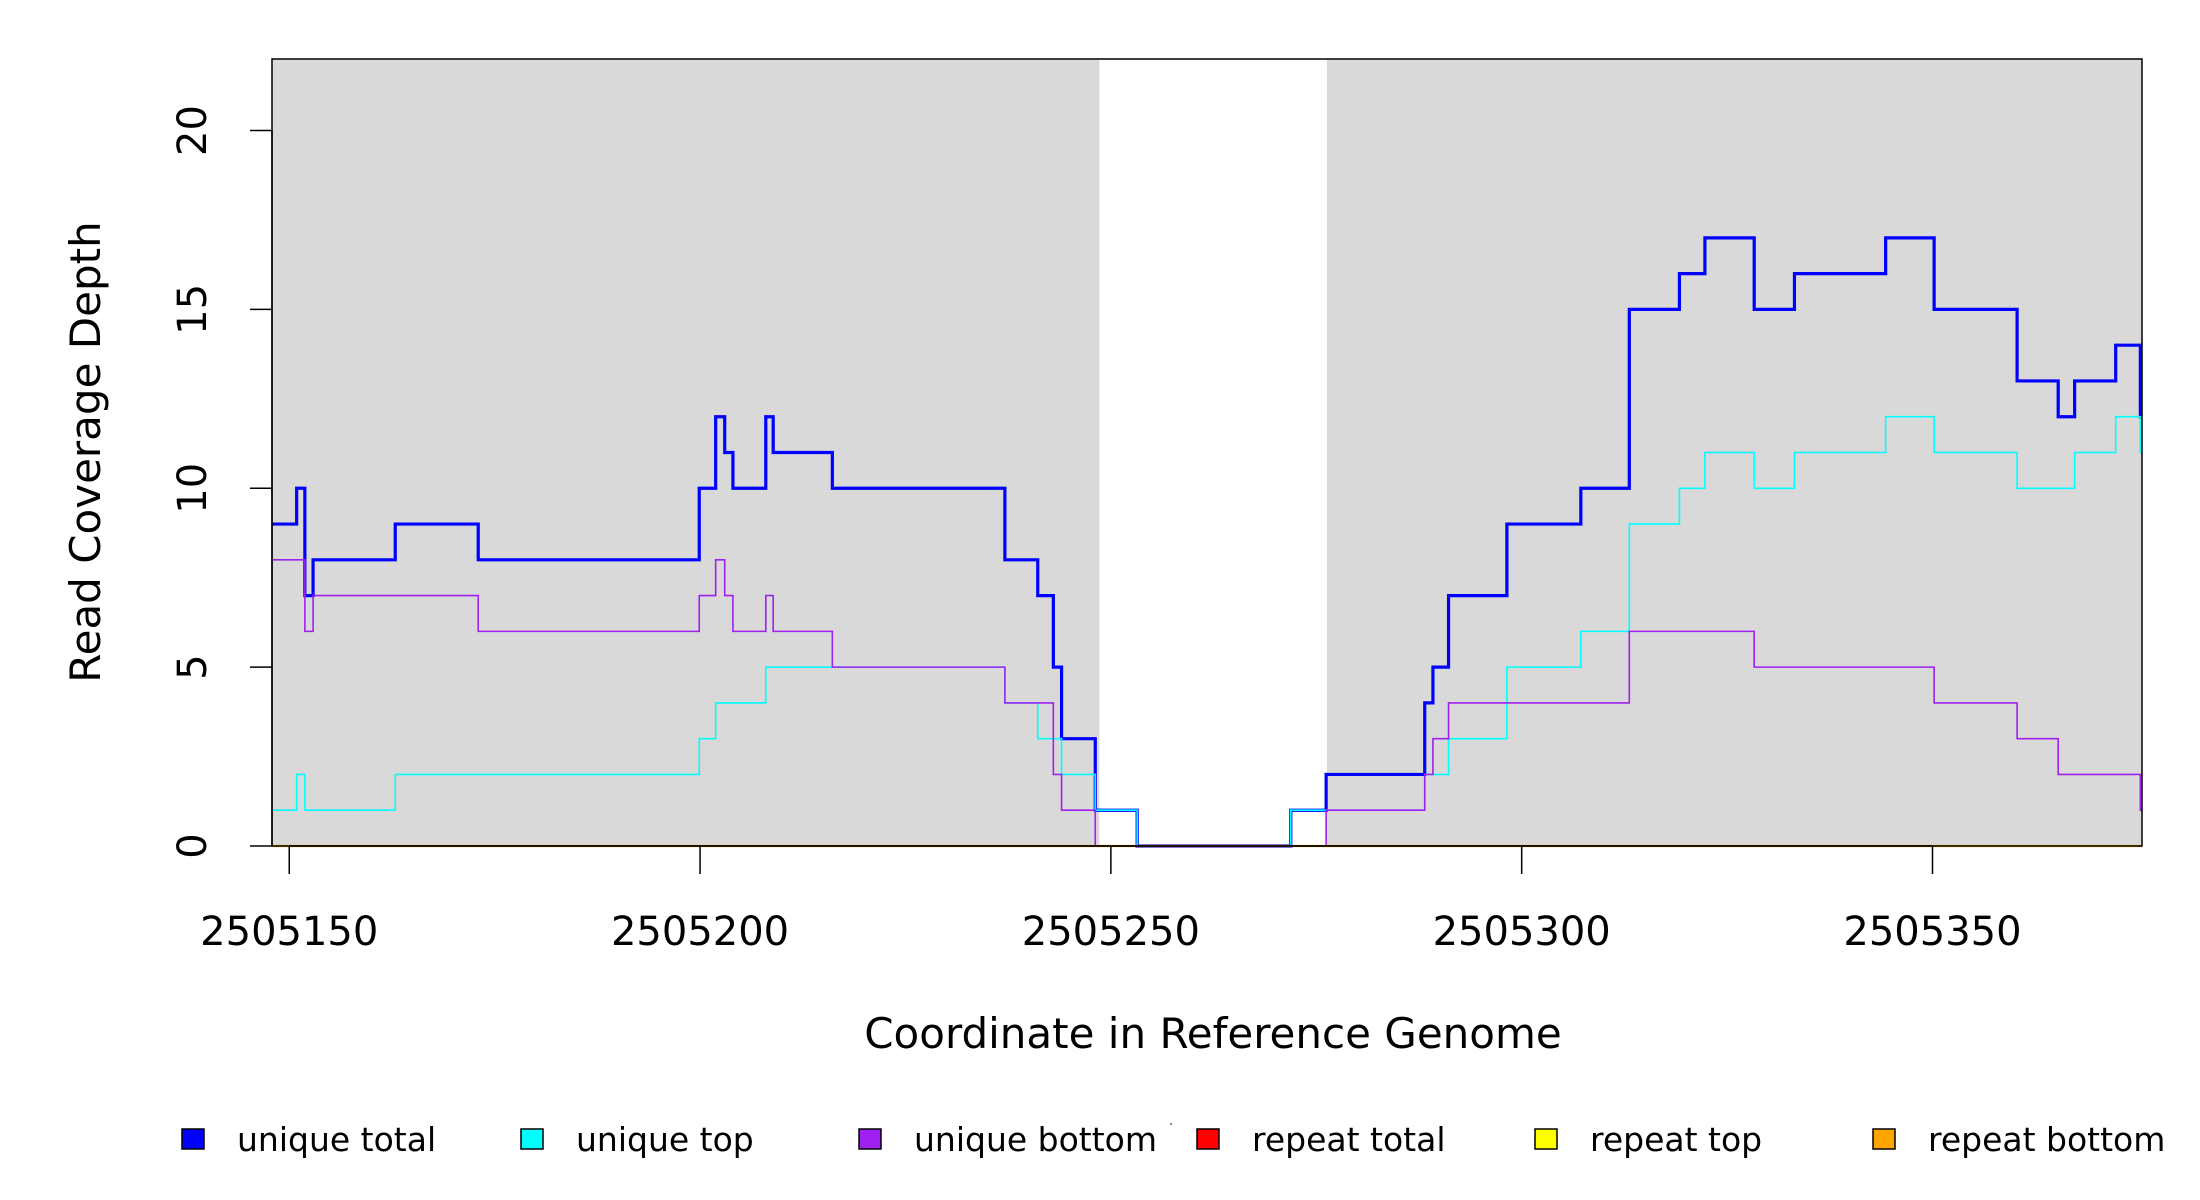 This screenshot has width=2200, height=1200. I want to click on y-axis: 0 5 10 15 20, so click(221, 482).